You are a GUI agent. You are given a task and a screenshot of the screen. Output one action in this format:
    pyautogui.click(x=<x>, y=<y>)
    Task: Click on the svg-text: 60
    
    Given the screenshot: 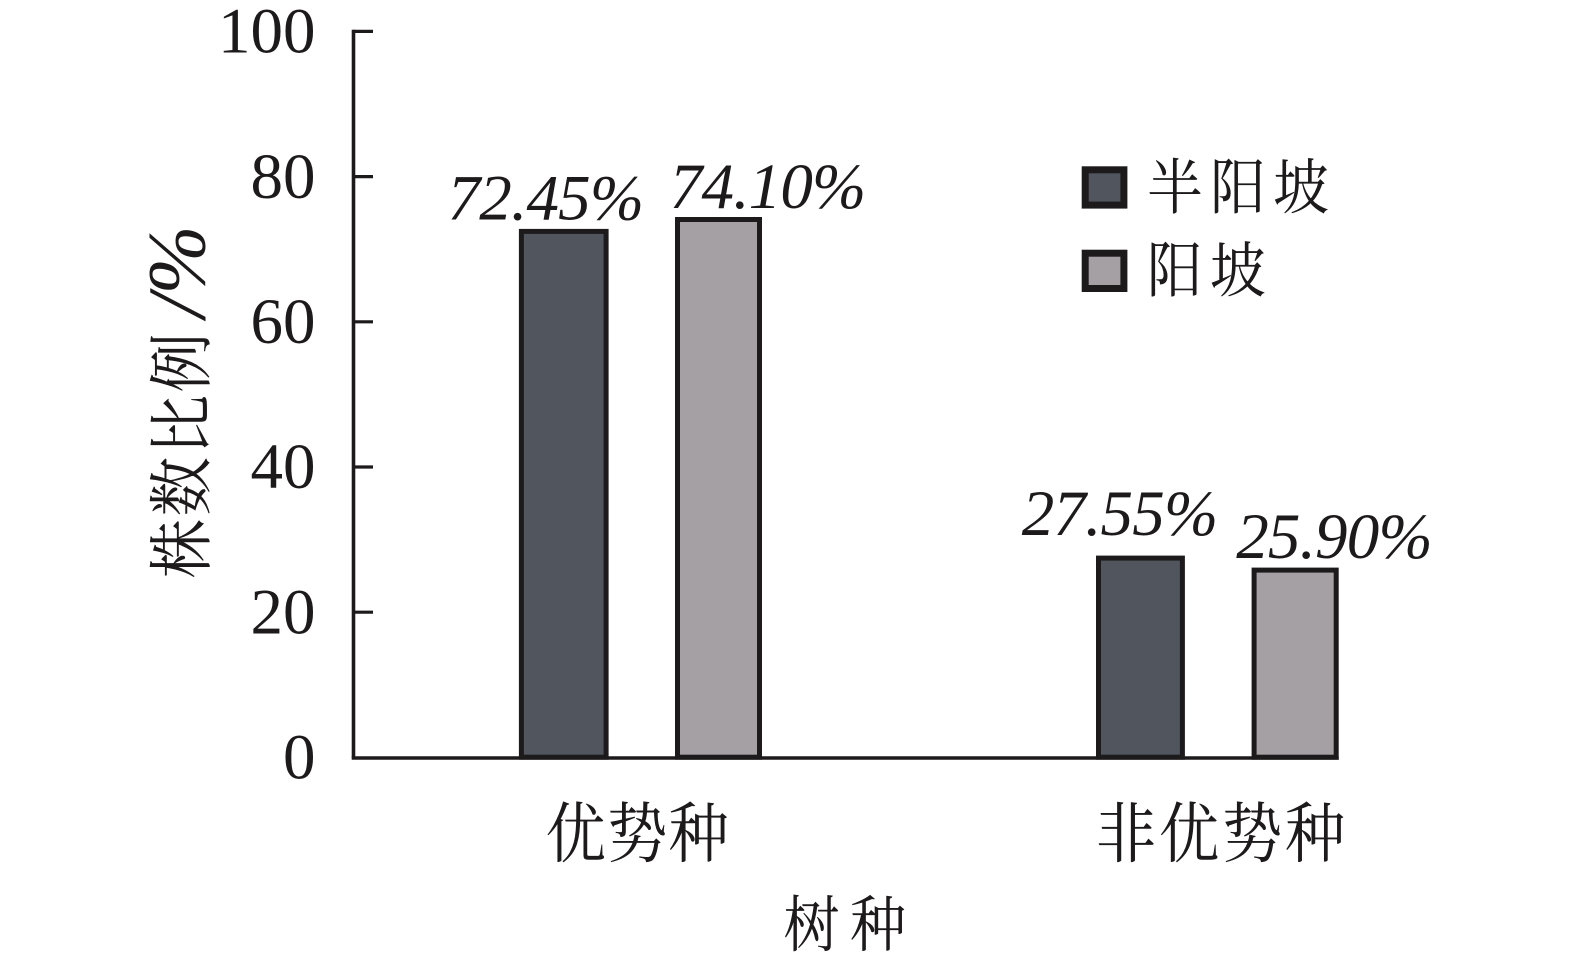 What is the action you would take?
    pyautogui.click(x=283, y=322)
    